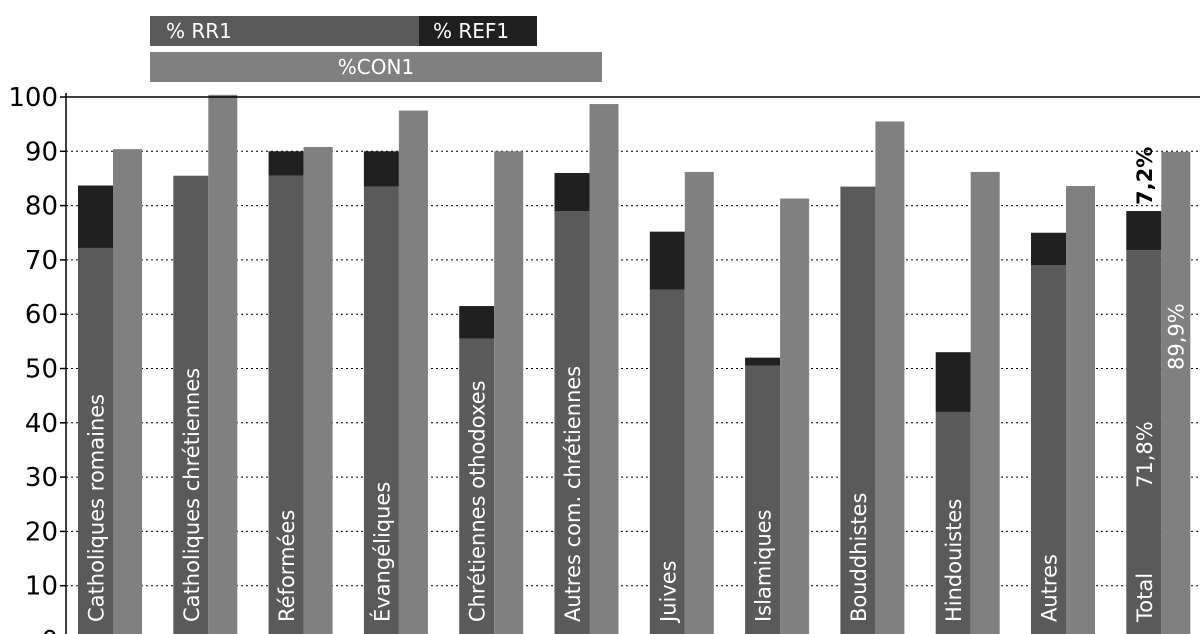 The height and width of the screenshot is (634, 1200). Describe the element at coordinates (1145, 176) in the screenshot. I see `data-label-total-ref1: 7,2%` at that location.